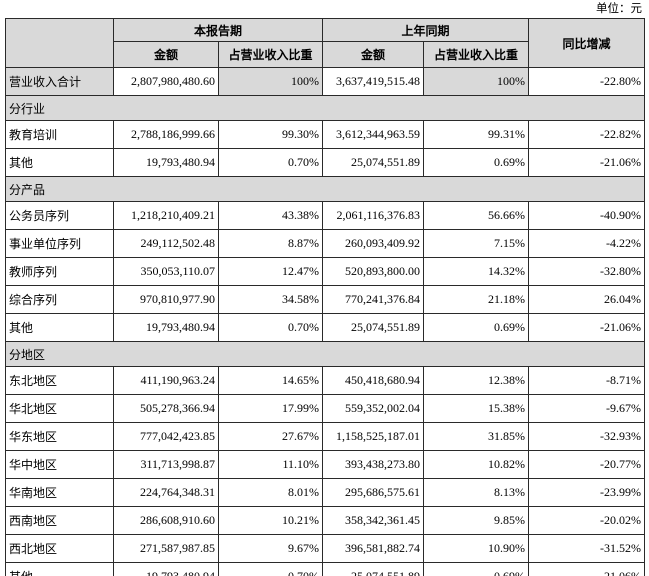 Image resolution: width=649 pixels, height=576 pixels. Describe the element at coordinates (166, 408) in the screenshot. I see `current-amount-cell: 505,278,366.94` at that location.